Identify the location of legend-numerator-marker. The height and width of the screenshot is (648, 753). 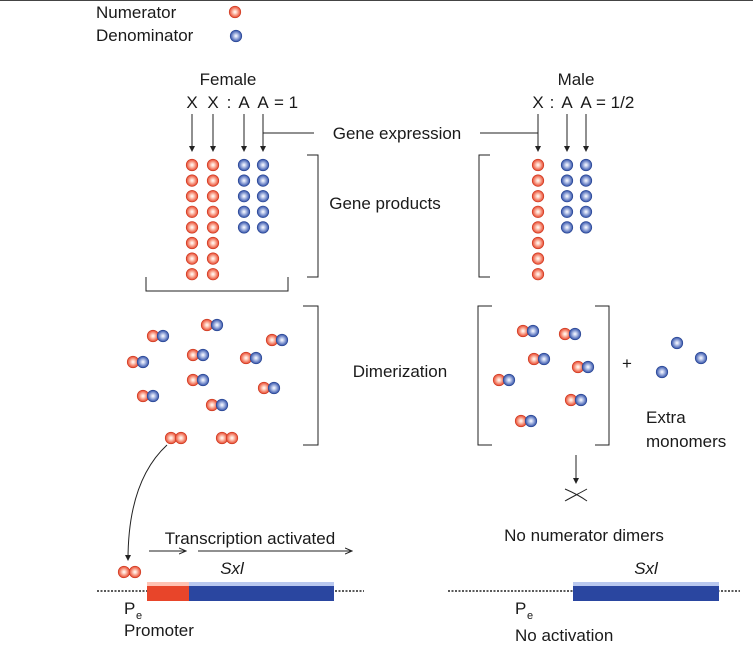
(235, 12).